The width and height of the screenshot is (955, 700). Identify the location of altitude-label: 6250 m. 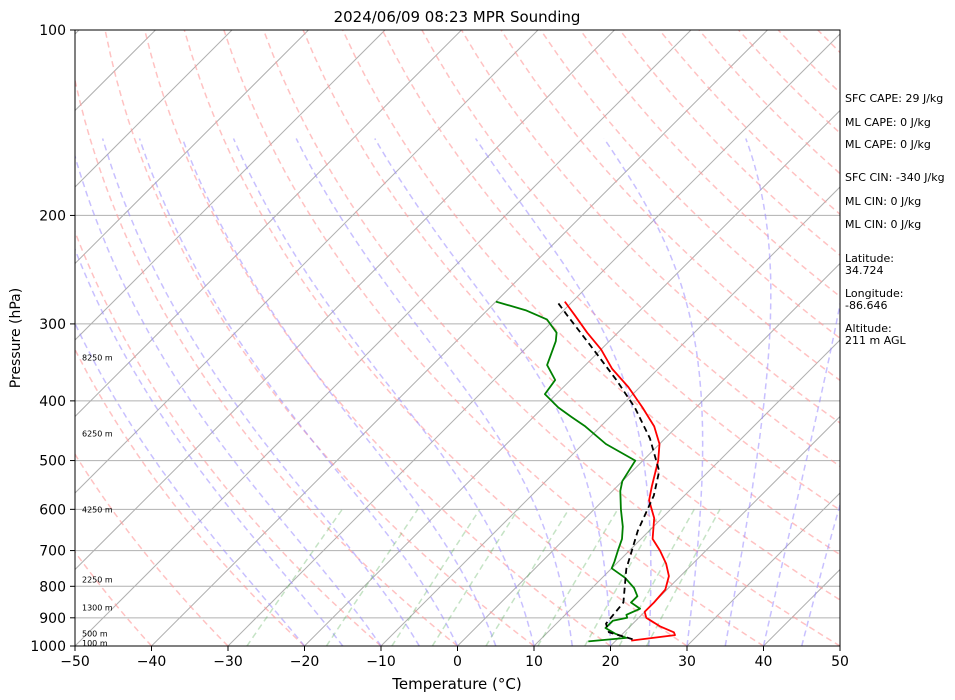
(97, 434).